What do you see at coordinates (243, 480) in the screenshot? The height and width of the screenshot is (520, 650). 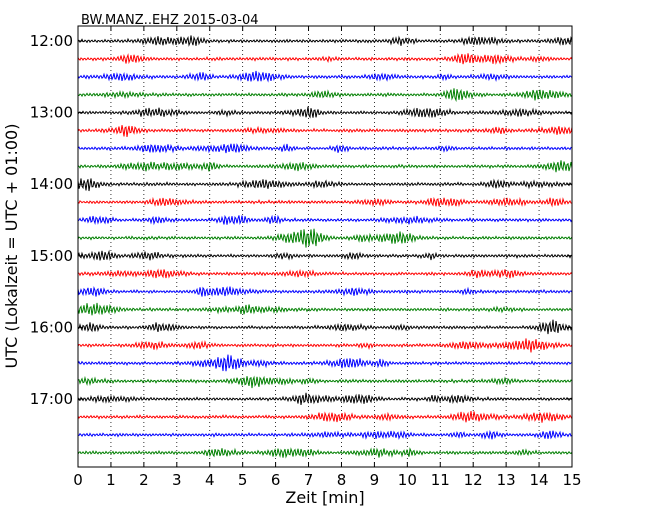 I see `x-tick-label: 5` at bounding box center [243, 480].